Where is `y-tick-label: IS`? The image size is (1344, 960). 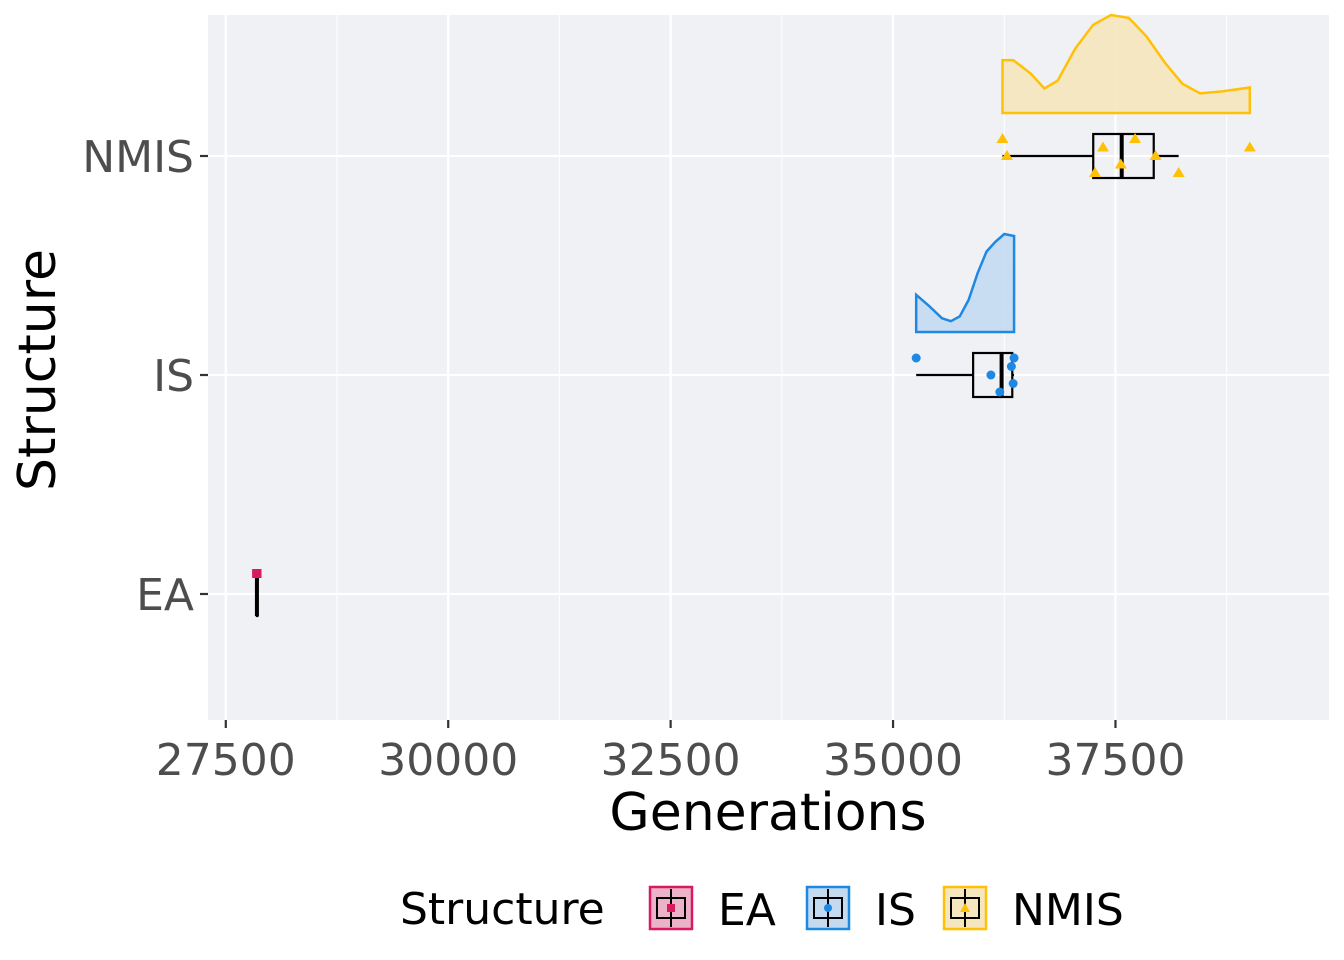 y-tick-label: IS is located at coordinates (173, 376).